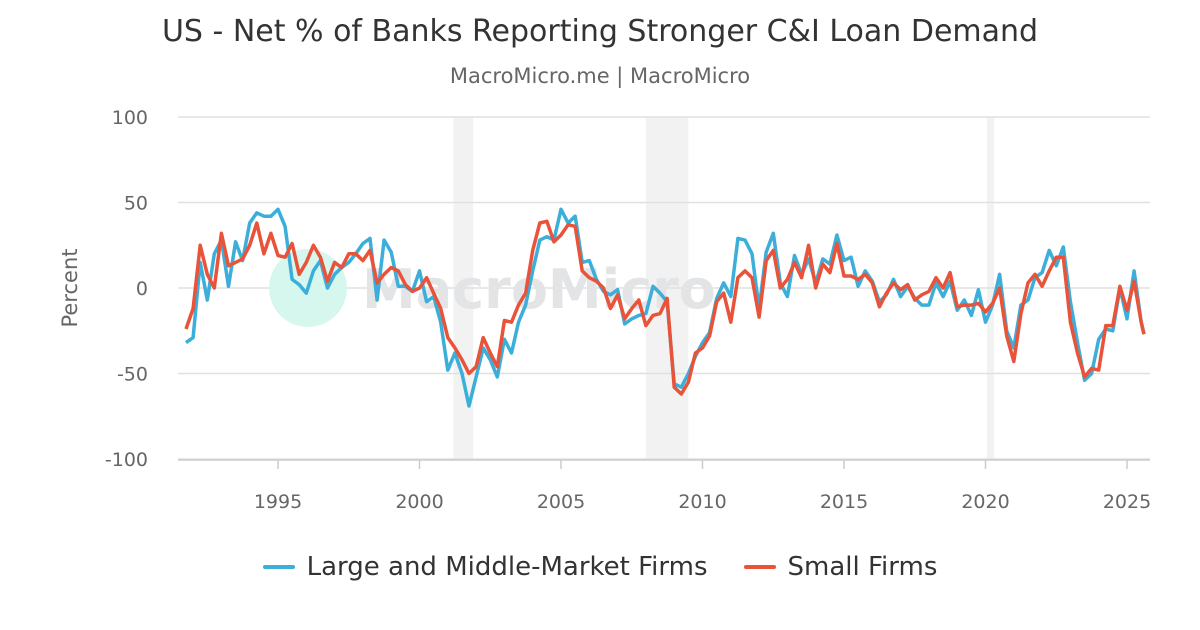  What do you see at coordinates (136, 204) in the screenshot?
I see `y-tick-label: 50` at bounding box center [136, 204].